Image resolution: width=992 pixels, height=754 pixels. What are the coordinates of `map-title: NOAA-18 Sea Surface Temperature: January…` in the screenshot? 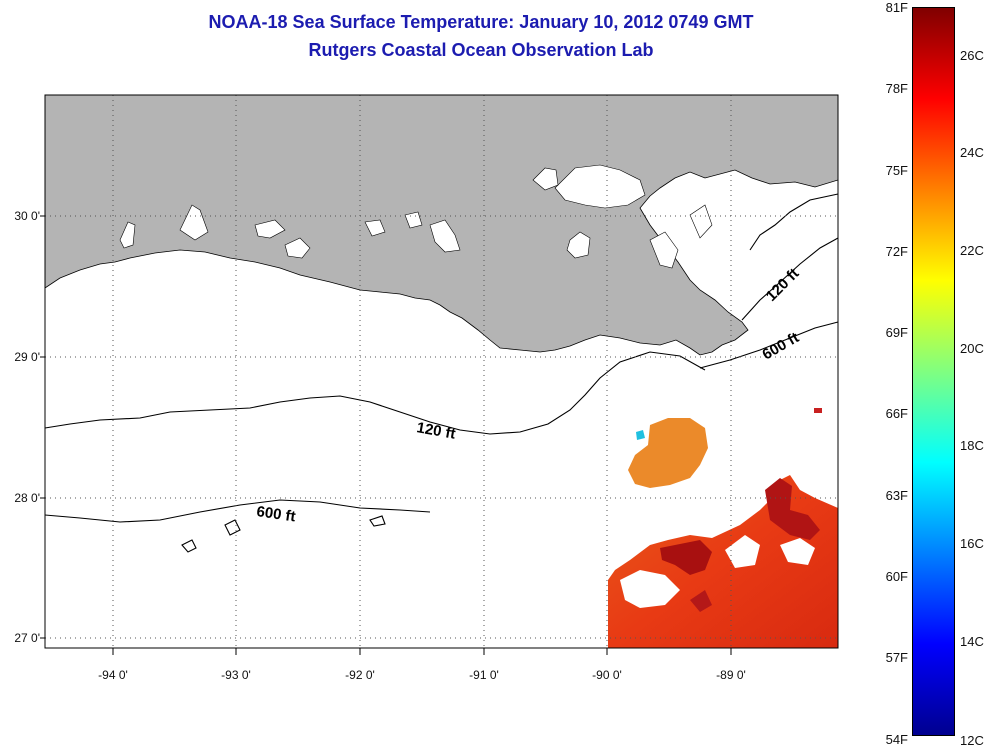 It's located at (481, 22).